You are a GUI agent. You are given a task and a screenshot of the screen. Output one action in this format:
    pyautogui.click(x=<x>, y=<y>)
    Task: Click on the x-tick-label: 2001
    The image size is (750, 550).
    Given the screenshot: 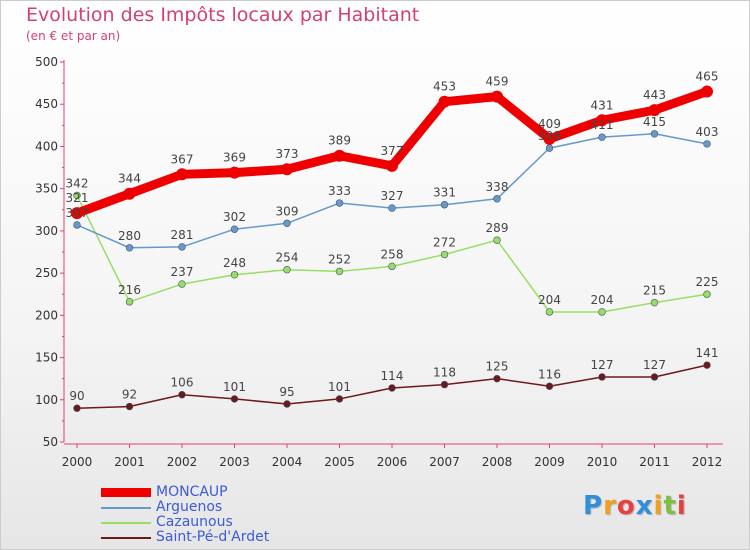 What is the action you would take?
    pyautogui.click(x=129, y=462)
    